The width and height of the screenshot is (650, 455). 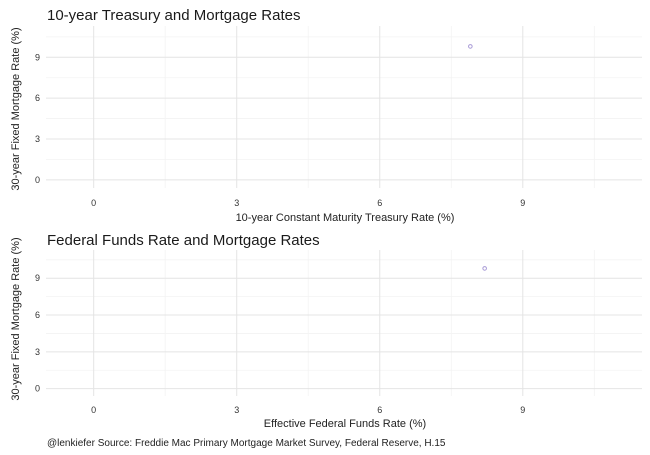 I want to click on treasury-x-tick-label: 9, so click(x=522, y=203).